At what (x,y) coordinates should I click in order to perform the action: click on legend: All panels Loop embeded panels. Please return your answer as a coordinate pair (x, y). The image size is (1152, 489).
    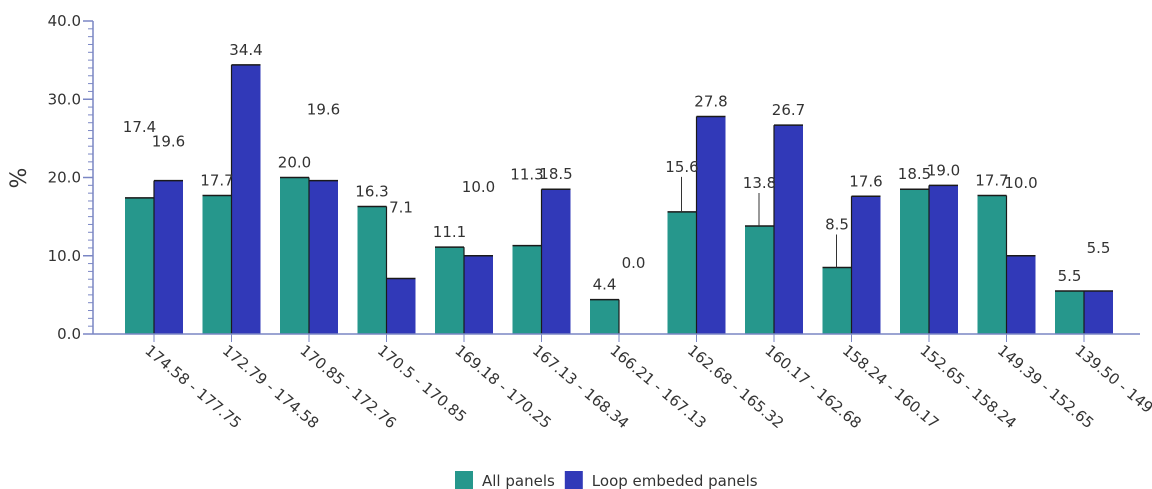
    Looking at the image, I should click on (606, 480).